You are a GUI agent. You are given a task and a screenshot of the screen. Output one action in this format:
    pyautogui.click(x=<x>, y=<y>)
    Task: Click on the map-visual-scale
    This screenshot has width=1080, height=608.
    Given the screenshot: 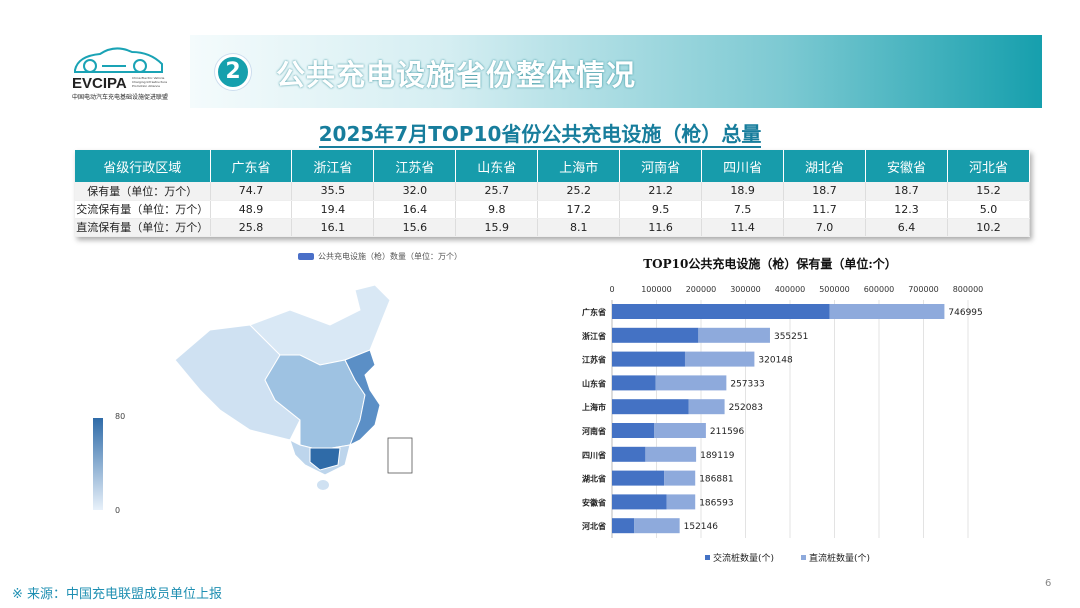 What is the action you would take?
    pyautogui.click(x=98, y=464)
    